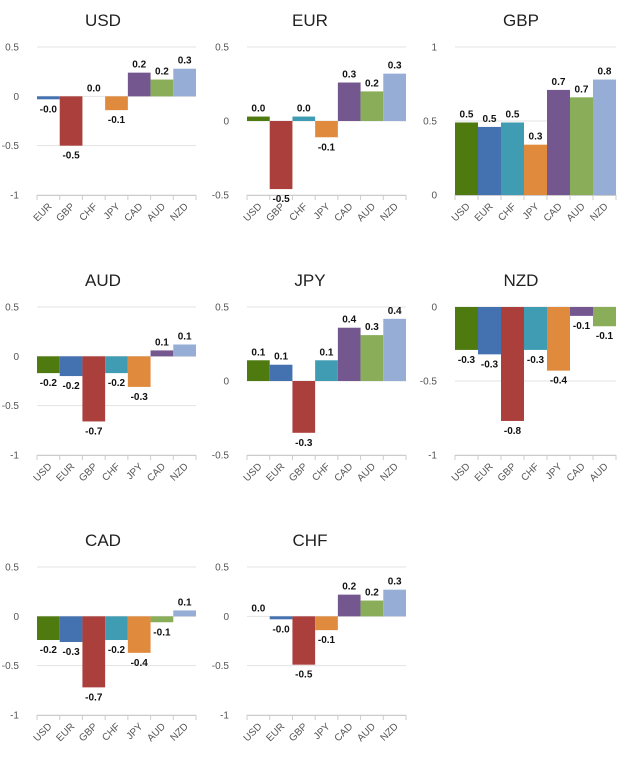 This screenshot has height=760, width=629. What do you see at coordinates (559, 82) in the screenshot?
I see `data-label: 0.7` at bounding box center [559, 82].